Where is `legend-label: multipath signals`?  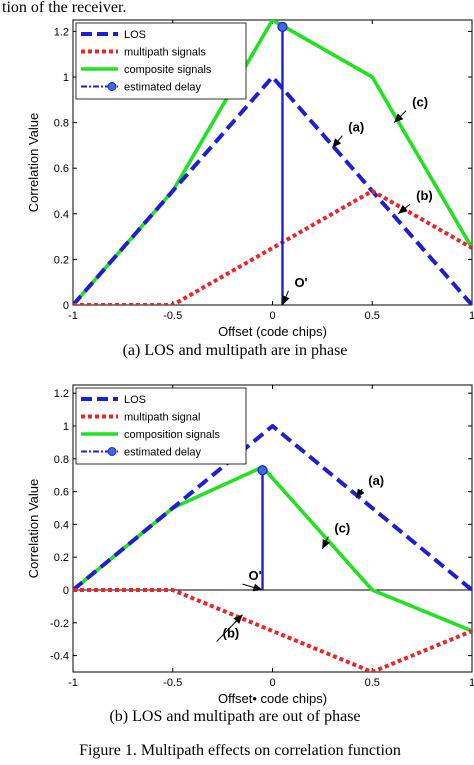
legend-label: multipath signals is located at coordinates (165, 53).